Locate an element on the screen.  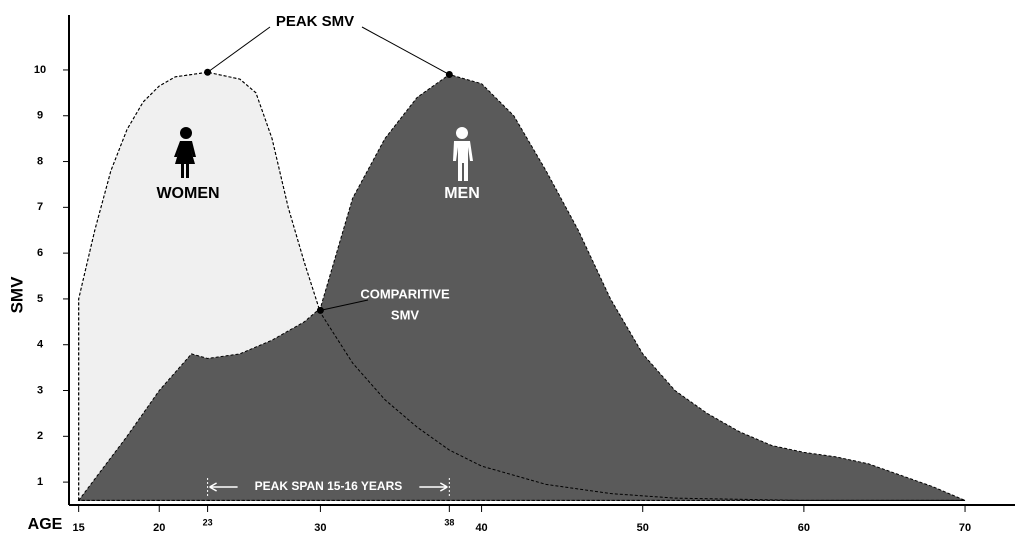
icons is located at coordinates (323, 154).